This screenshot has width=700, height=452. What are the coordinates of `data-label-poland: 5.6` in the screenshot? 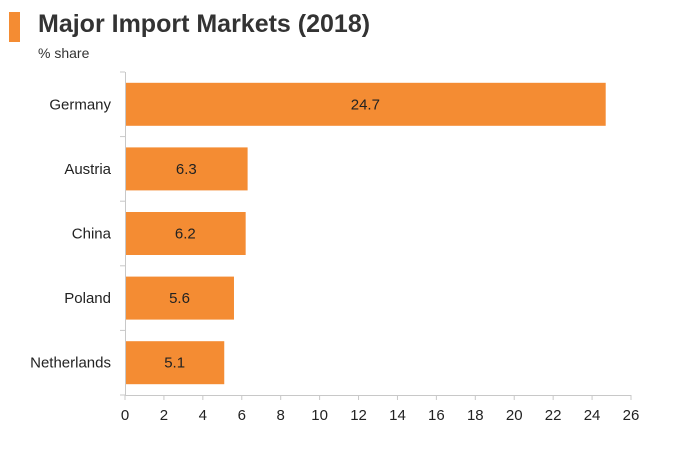 It's located at (179, 298).